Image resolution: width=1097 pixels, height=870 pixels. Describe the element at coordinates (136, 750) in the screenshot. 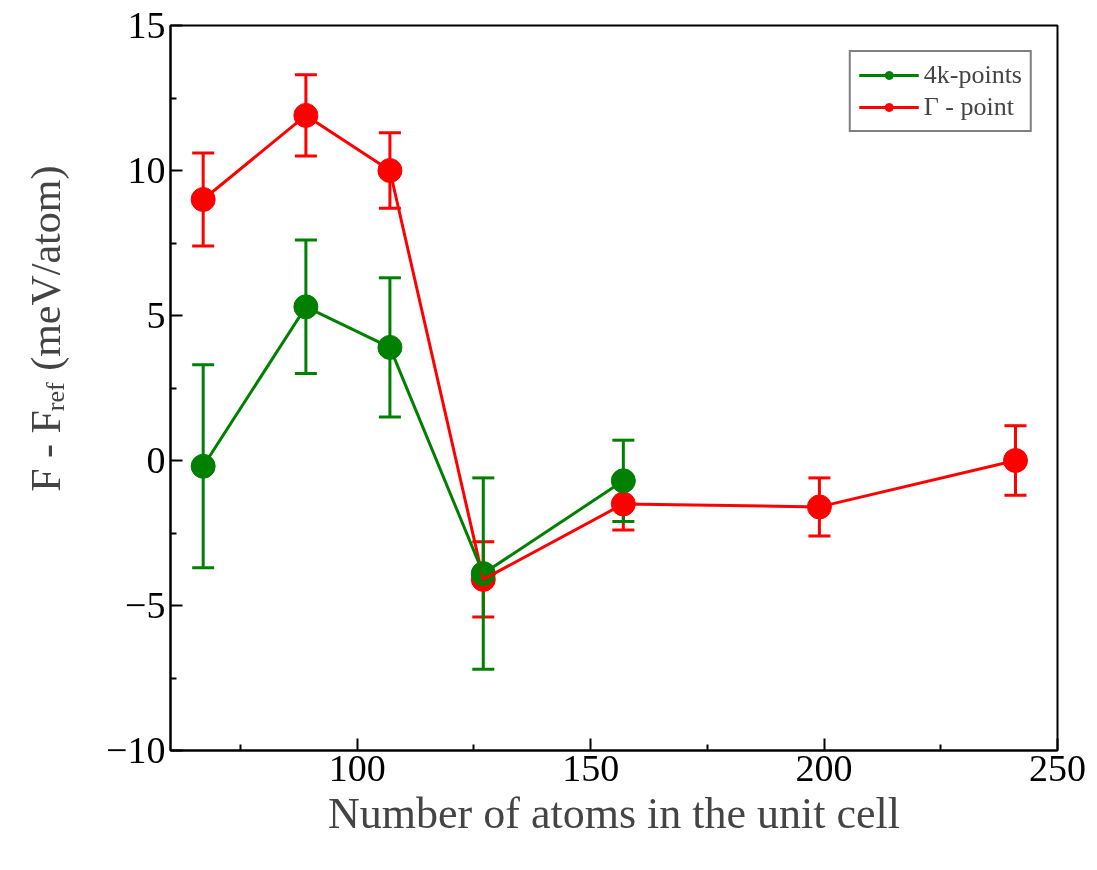

I see `y-tick-label: −10` at that location.